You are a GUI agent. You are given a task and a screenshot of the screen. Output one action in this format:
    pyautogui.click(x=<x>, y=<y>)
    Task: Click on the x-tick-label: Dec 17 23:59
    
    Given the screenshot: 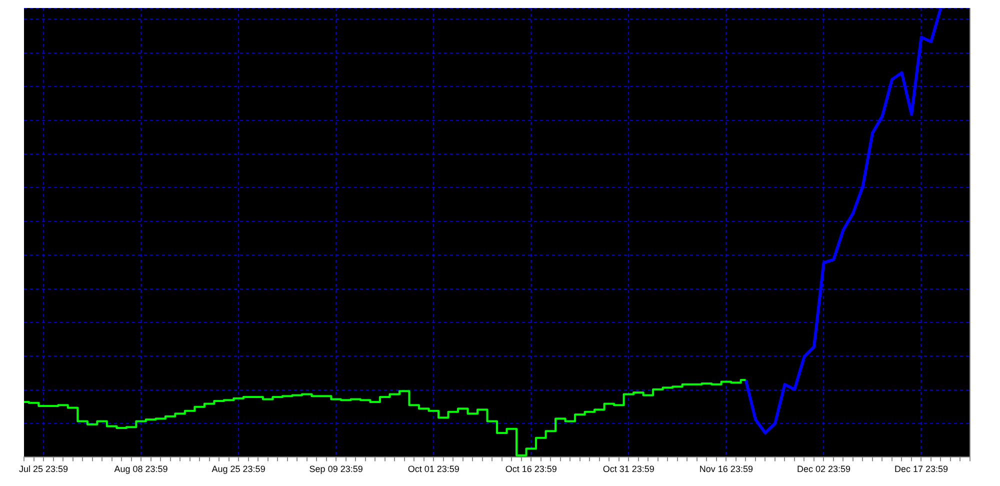 What is the action you would take?
    pyautogui.click(x=921, y=469)
    